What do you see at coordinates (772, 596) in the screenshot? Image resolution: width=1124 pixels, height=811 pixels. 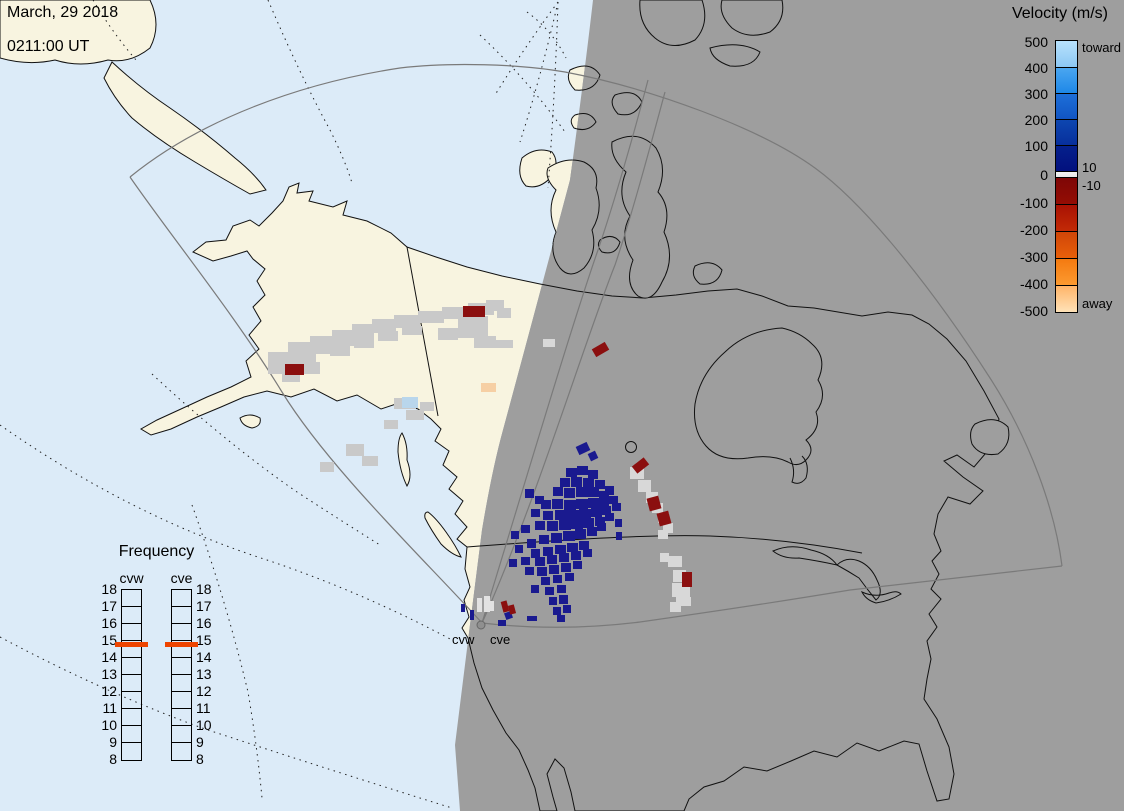 I see `fov-east-edge` at bounding box center [772, 596].